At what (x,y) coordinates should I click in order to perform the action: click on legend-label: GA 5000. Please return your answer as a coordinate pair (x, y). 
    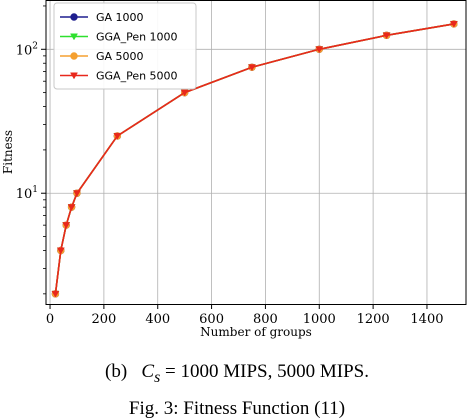
    Looking at the image, I should click on (120, 56).